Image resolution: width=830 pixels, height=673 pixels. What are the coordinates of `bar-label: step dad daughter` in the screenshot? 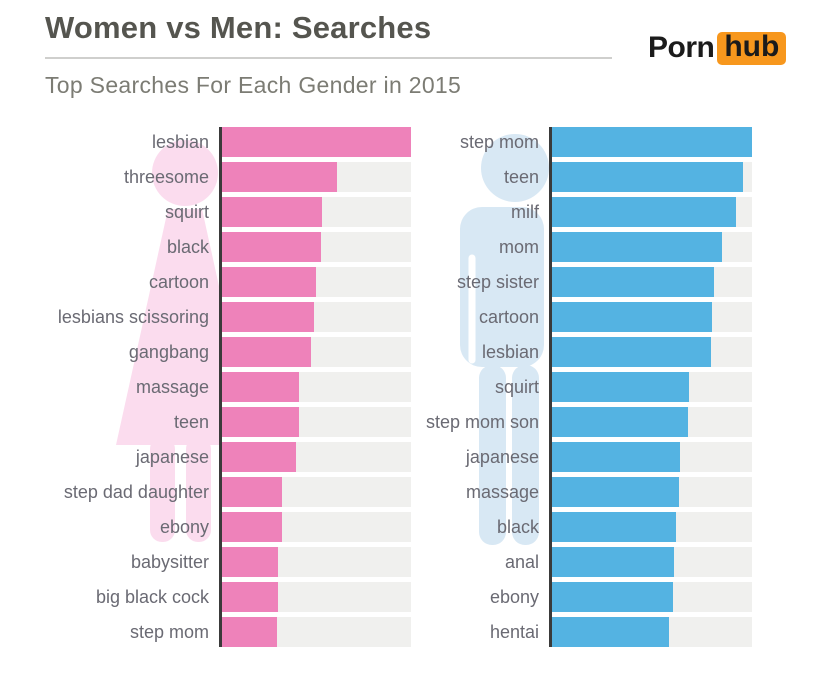 It's located at (136, 492).